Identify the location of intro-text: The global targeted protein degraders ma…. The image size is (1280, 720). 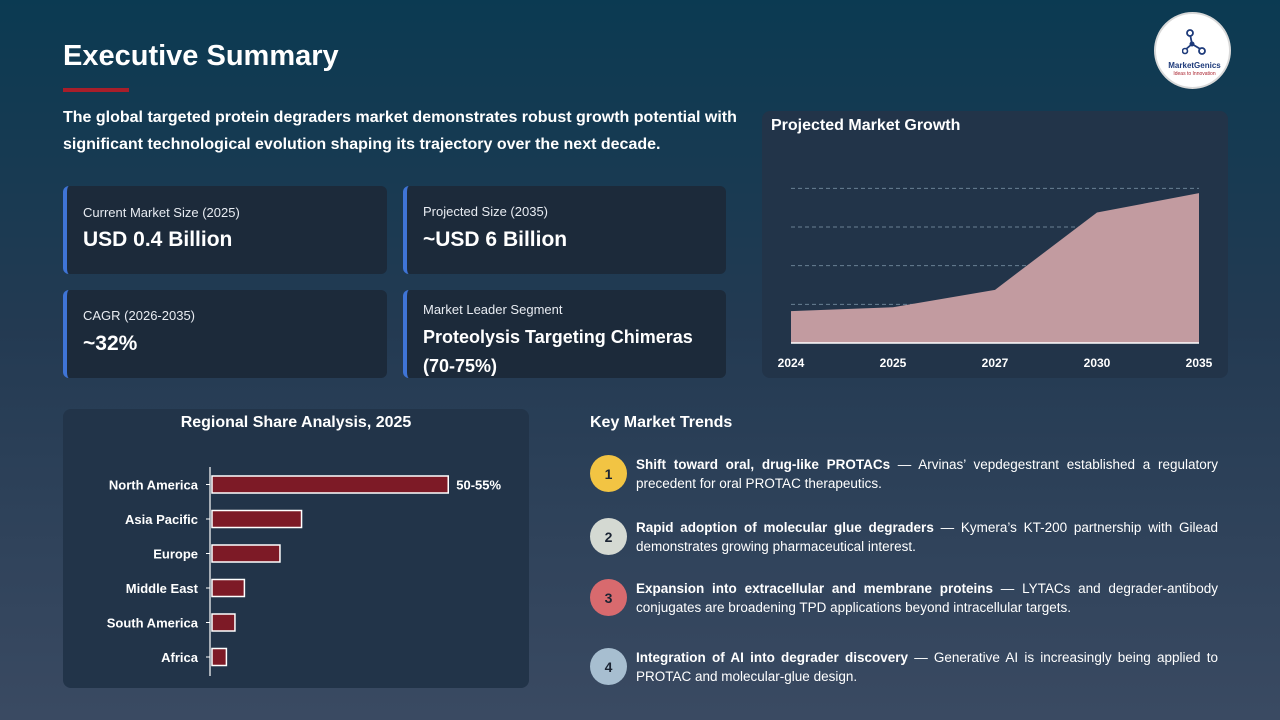
(400, 131).